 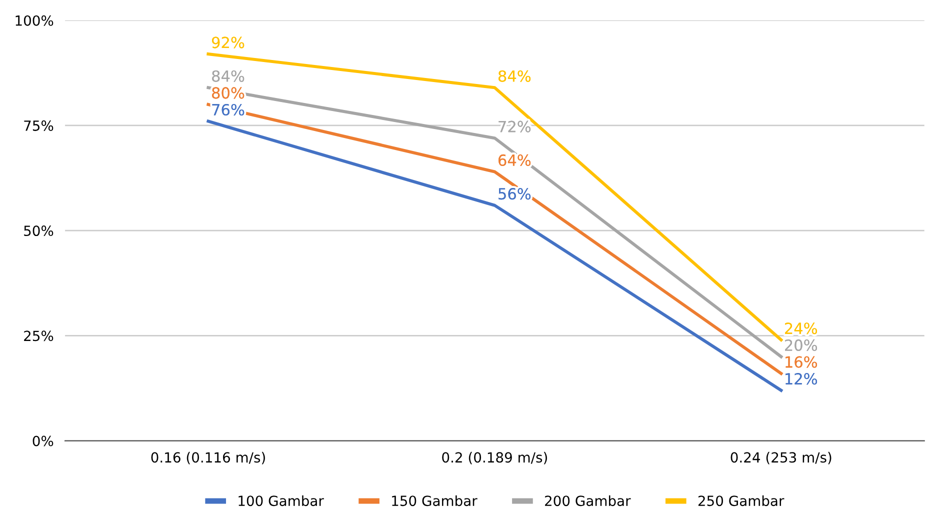 I want to click on data-label: 92%, so click(x=228, y=42).